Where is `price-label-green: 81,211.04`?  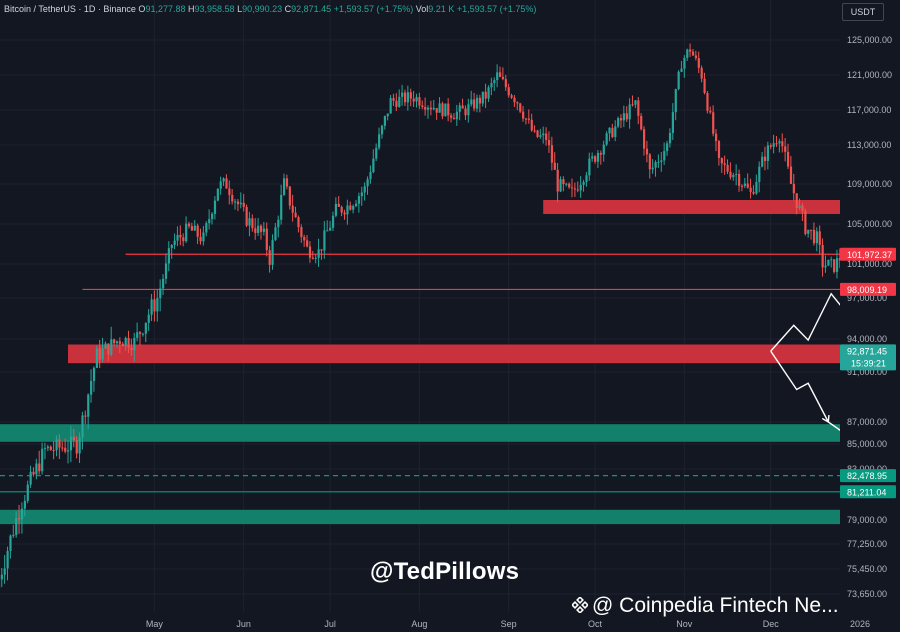 price-label-green: 81,211.04 is located at coordinates (866, 492).